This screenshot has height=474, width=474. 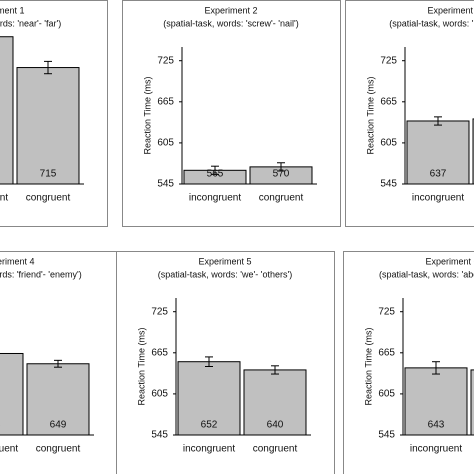 What do you see at coordinates (215, 174) in the screenshot?
I see `value-label: 565` at bounding box center [215, 174].